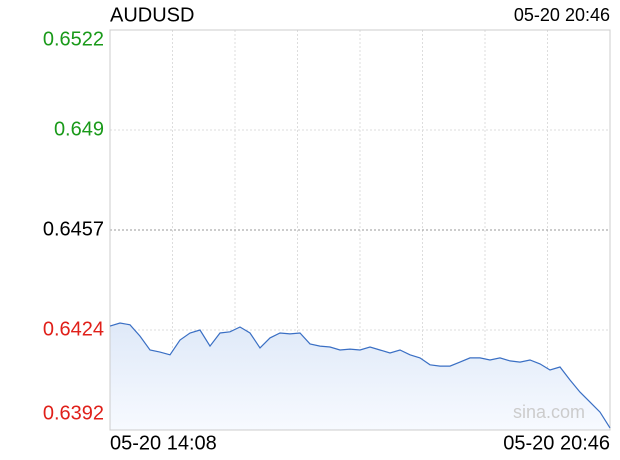 The image size is (620, 460). Describe the element at coordinates (79, 129) in the screenshot. I see `y-tick-label: 0.649` at that location.